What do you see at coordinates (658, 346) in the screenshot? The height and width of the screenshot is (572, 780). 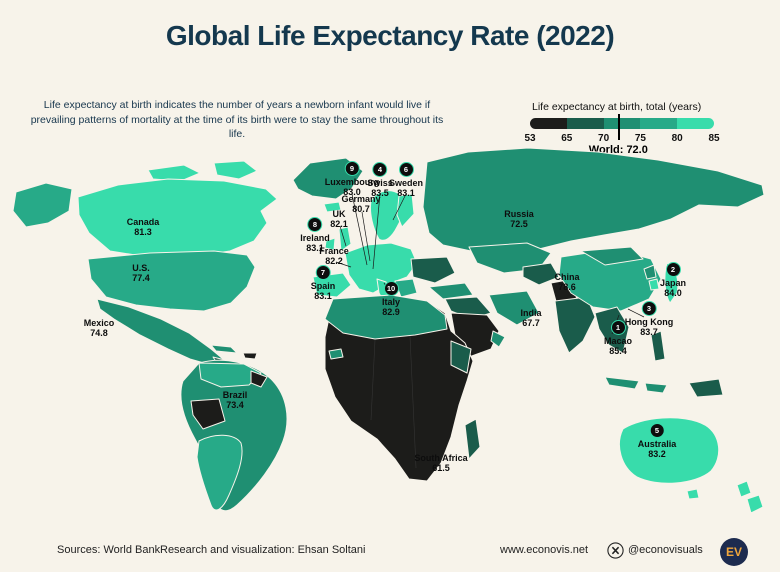 I see `region-philippines` at bounding box center [658, 346].